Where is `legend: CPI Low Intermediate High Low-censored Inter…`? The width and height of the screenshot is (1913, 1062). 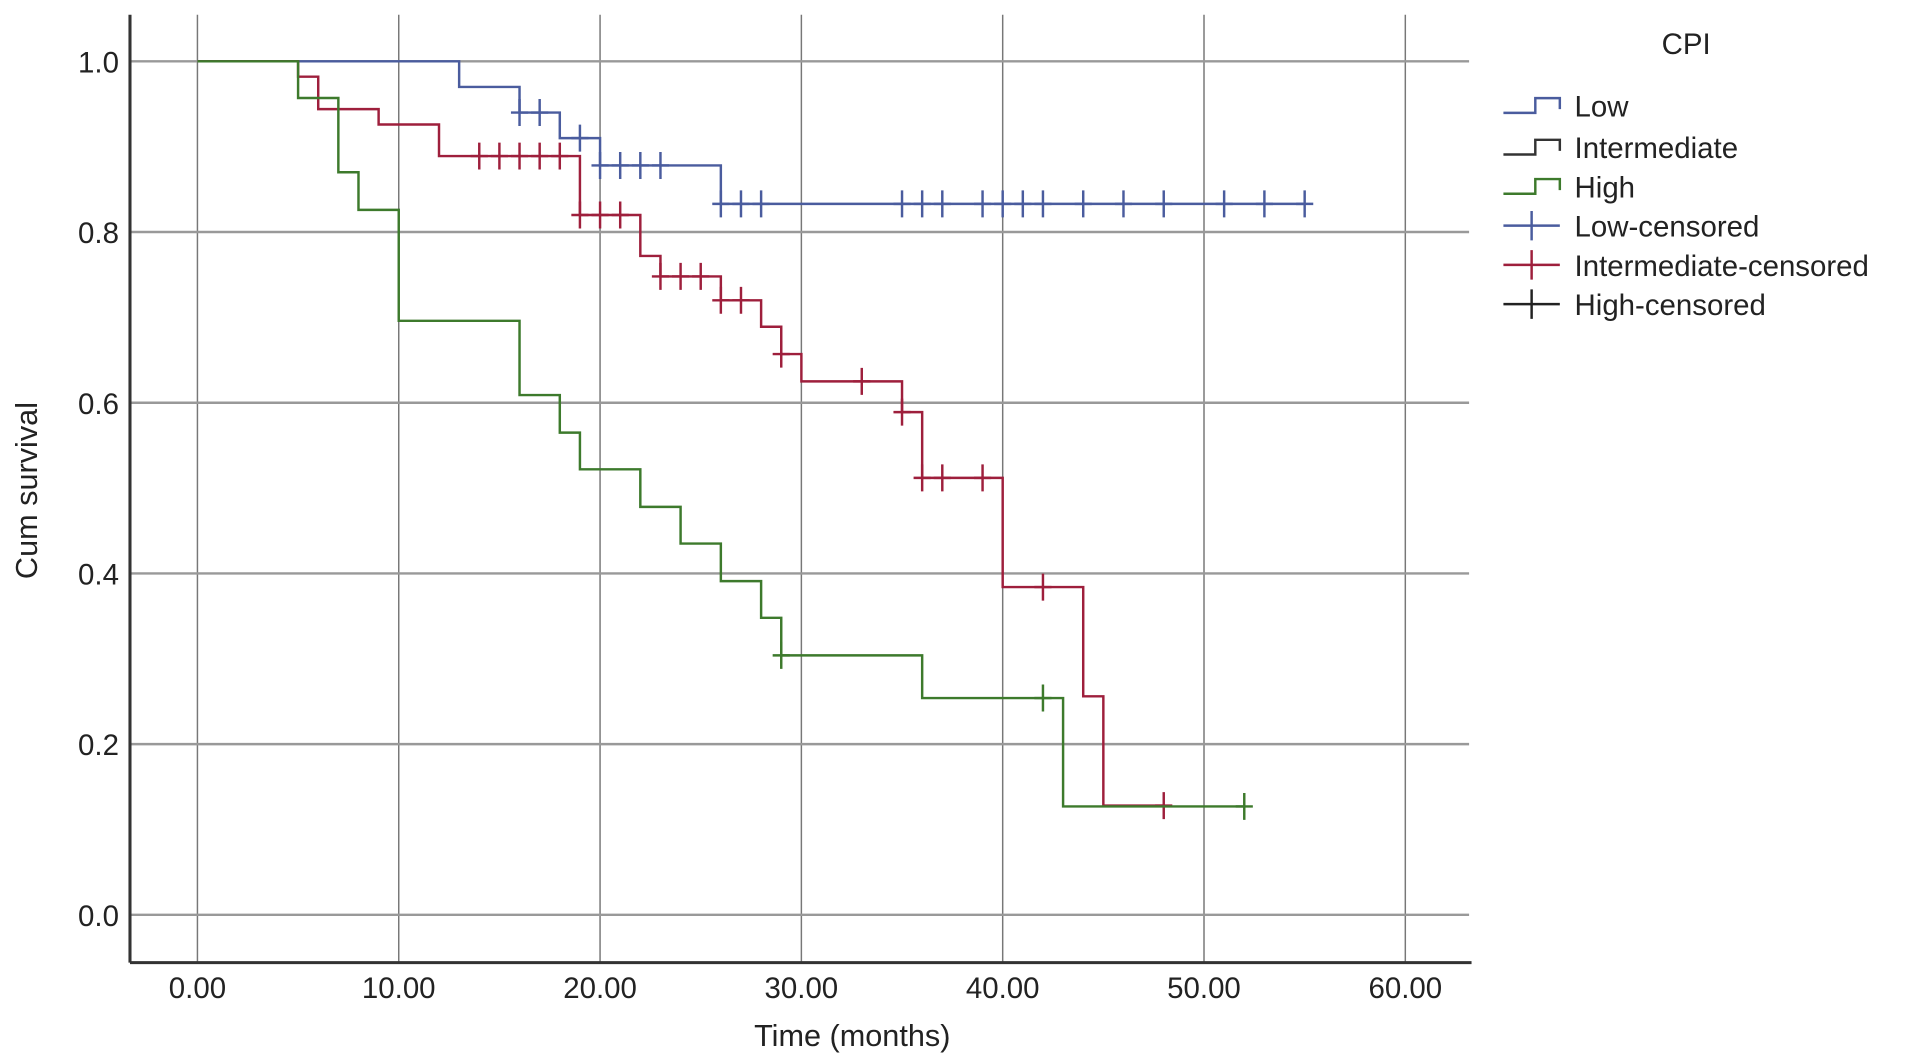
legend: CPI Low Intermediate High Low-censored Inter… is located at coordinates (1686, 175).